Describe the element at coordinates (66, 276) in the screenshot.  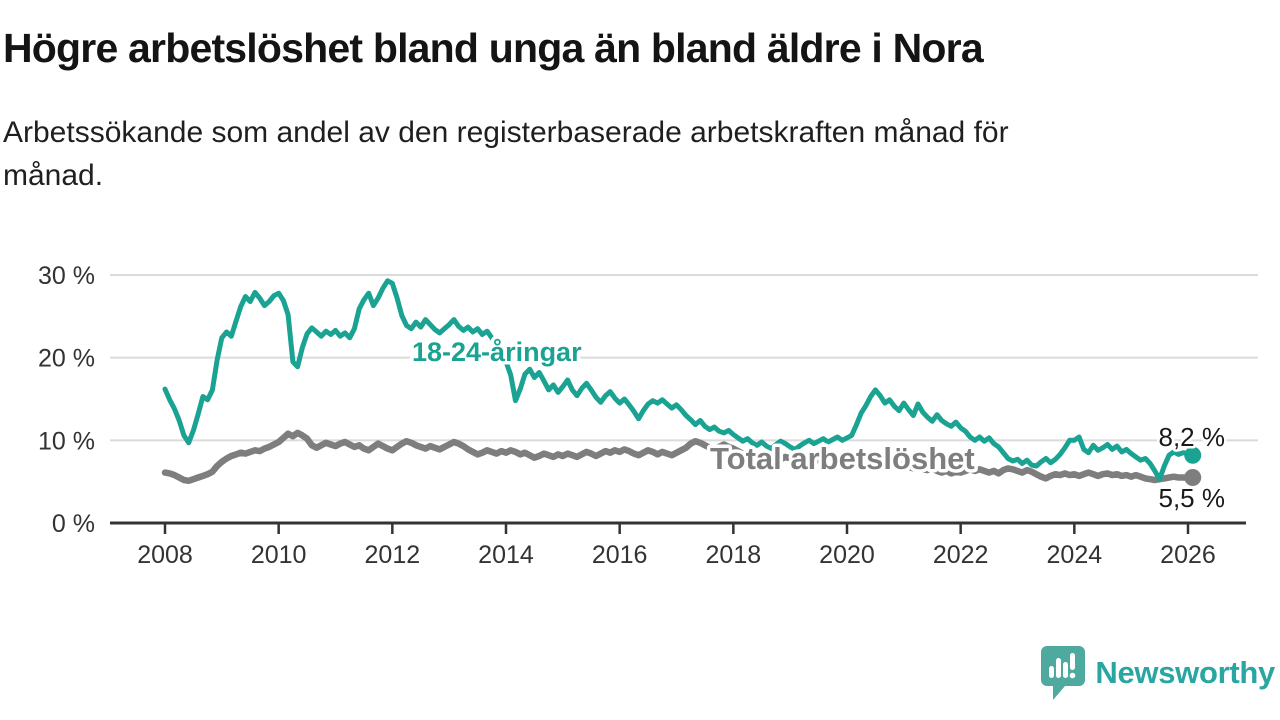
I see `y-tick-label: 30 %` at that location.